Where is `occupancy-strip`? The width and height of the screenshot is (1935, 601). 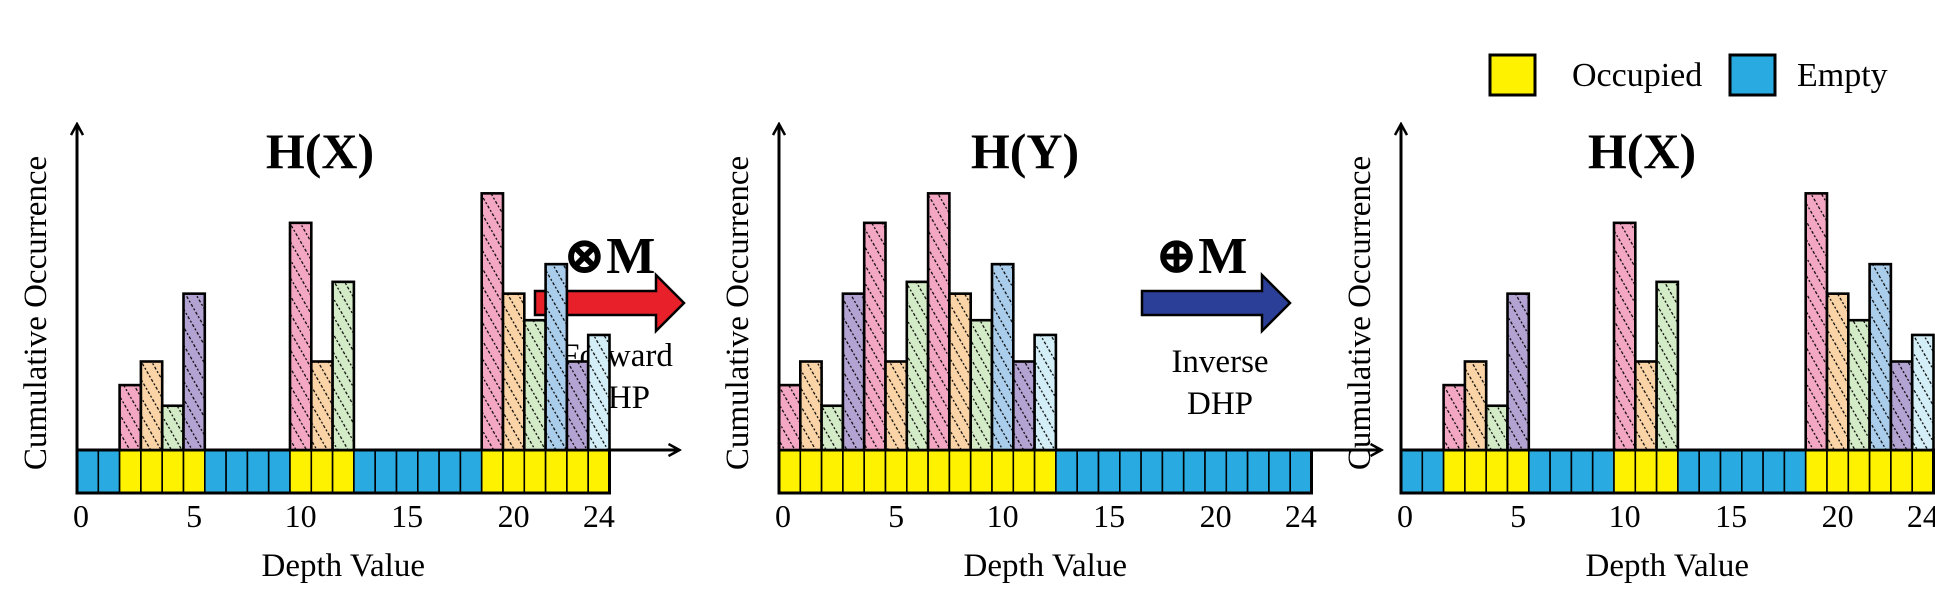
occupancy-strip is located at coordinates (1045, 471).